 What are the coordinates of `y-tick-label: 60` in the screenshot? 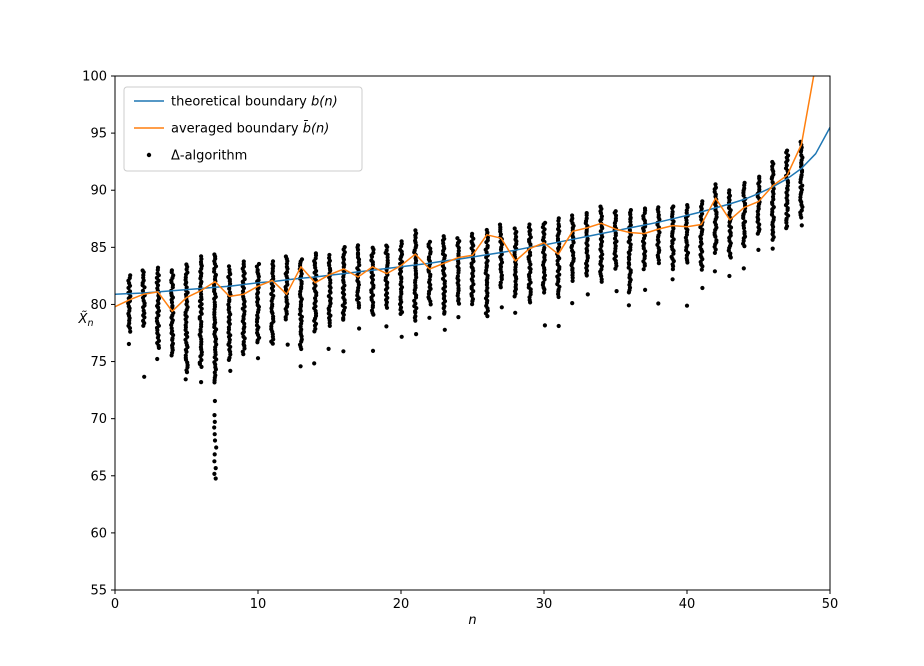 It's located at (98, 533).